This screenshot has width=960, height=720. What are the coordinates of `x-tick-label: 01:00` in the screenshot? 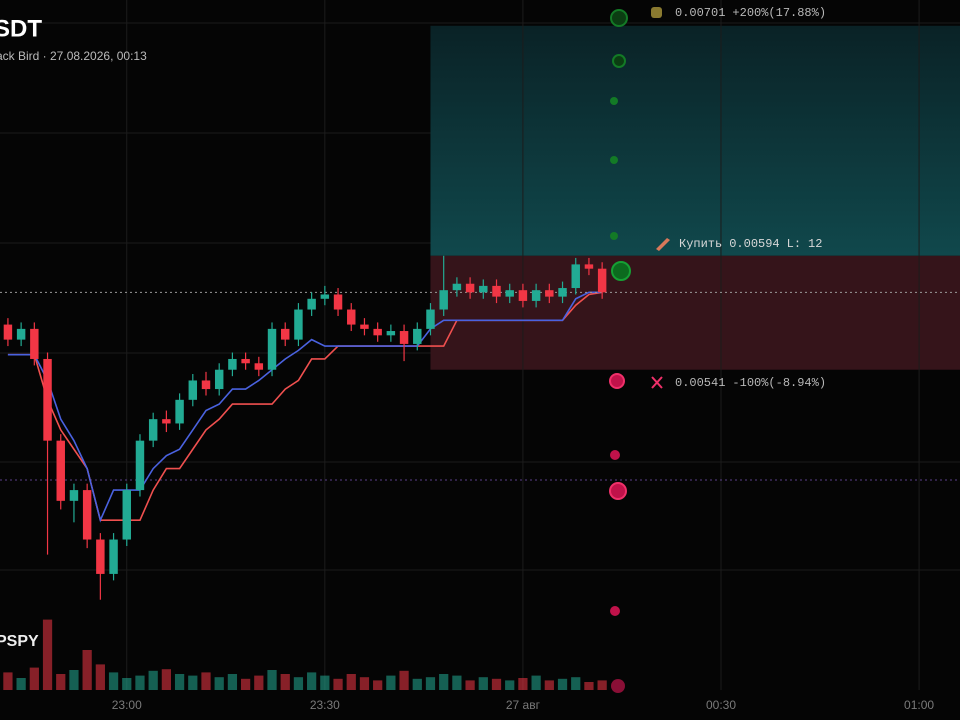 It's located at (919, 705).